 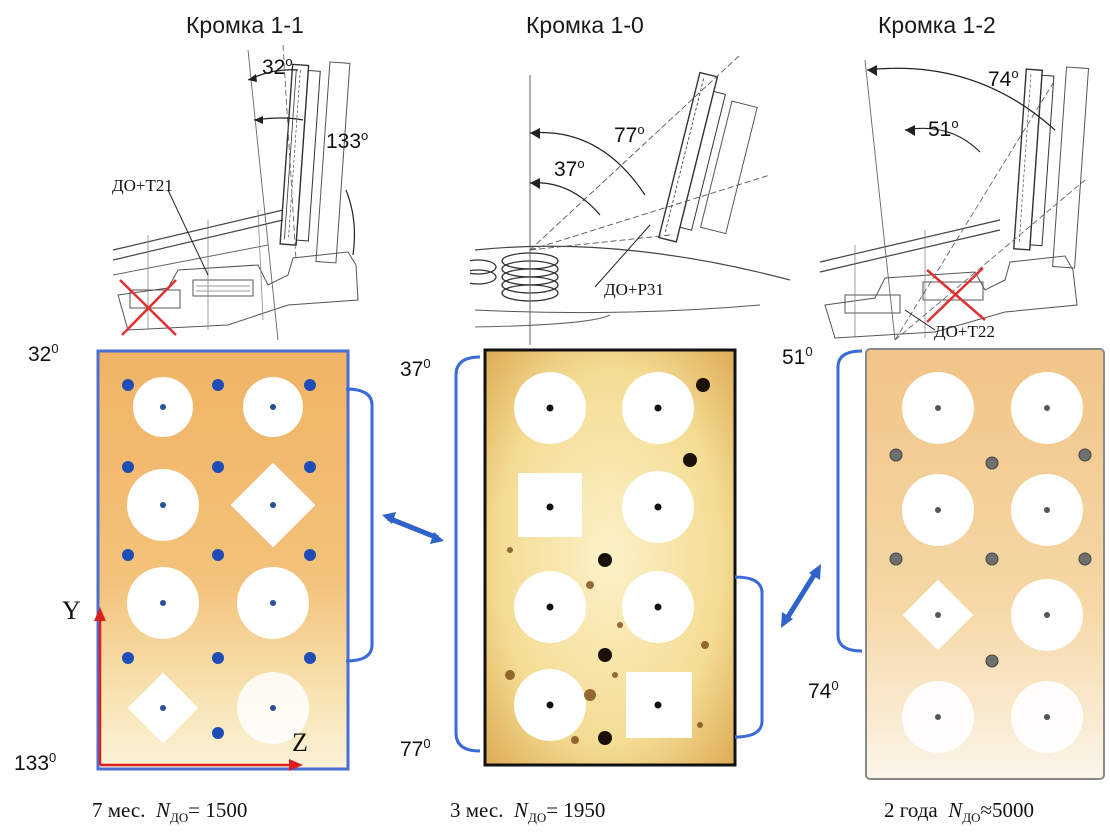 I want to click on edge-top-angle-1-0: 370, so click(x=415, y=368).